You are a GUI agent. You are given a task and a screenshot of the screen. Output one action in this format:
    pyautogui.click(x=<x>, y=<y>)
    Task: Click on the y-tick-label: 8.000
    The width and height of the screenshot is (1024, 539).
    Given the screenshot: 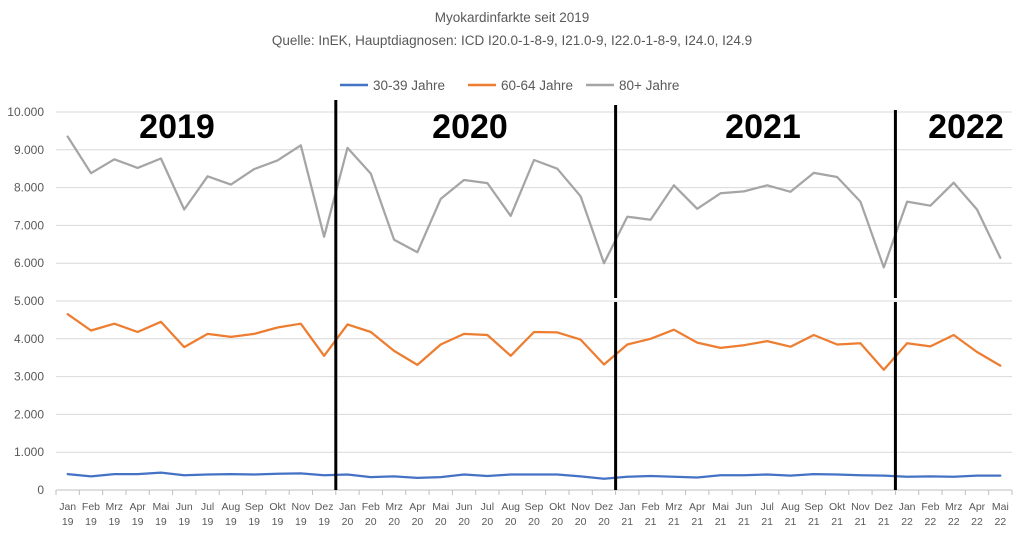 What is the action you would take?
    pyautogui.click(x=29, y=188)
    